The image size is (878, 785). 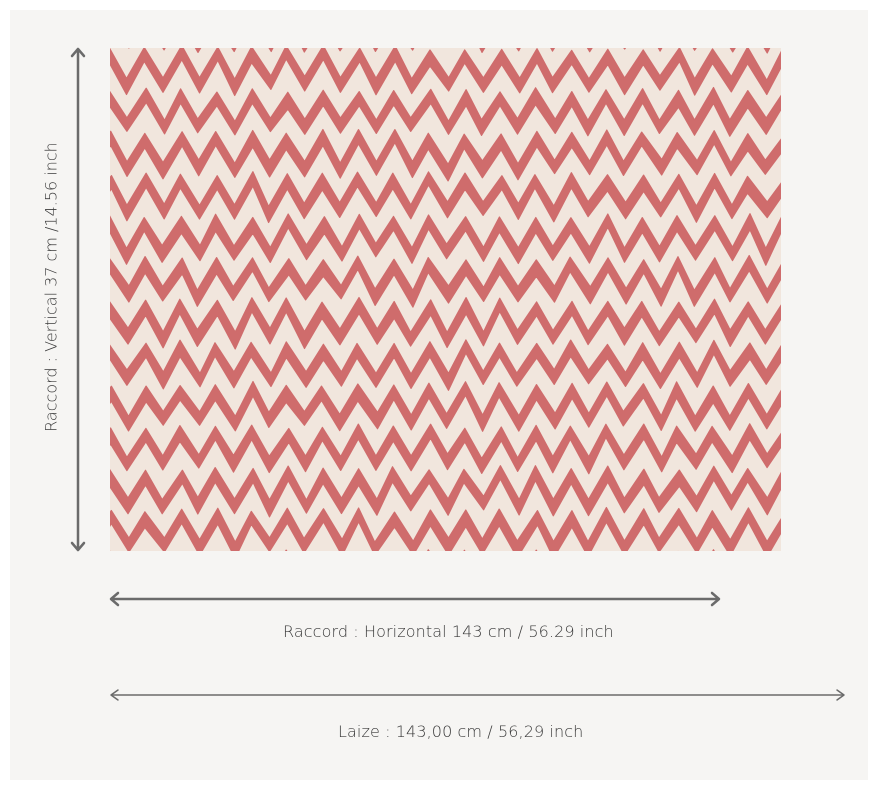 I want to click on horizontal-repeat-arrow, so click(x=415, y=599).